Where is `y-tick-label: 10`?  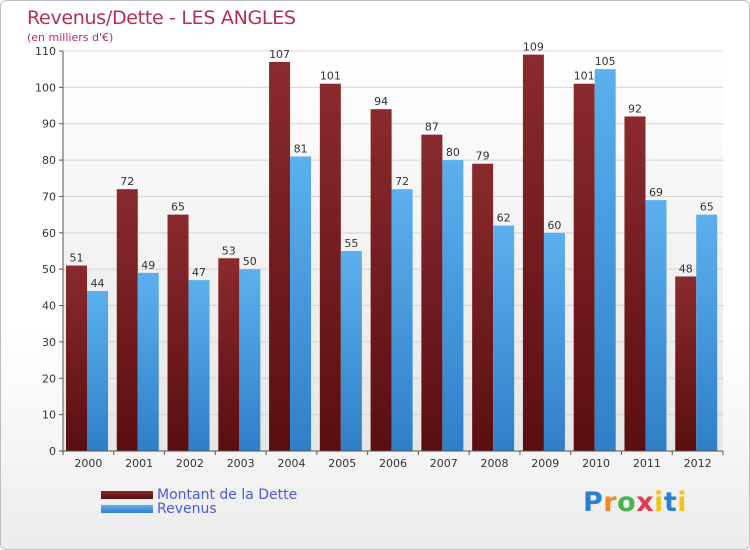
y-tick-label: 10 is located at coordinates (49, 415).